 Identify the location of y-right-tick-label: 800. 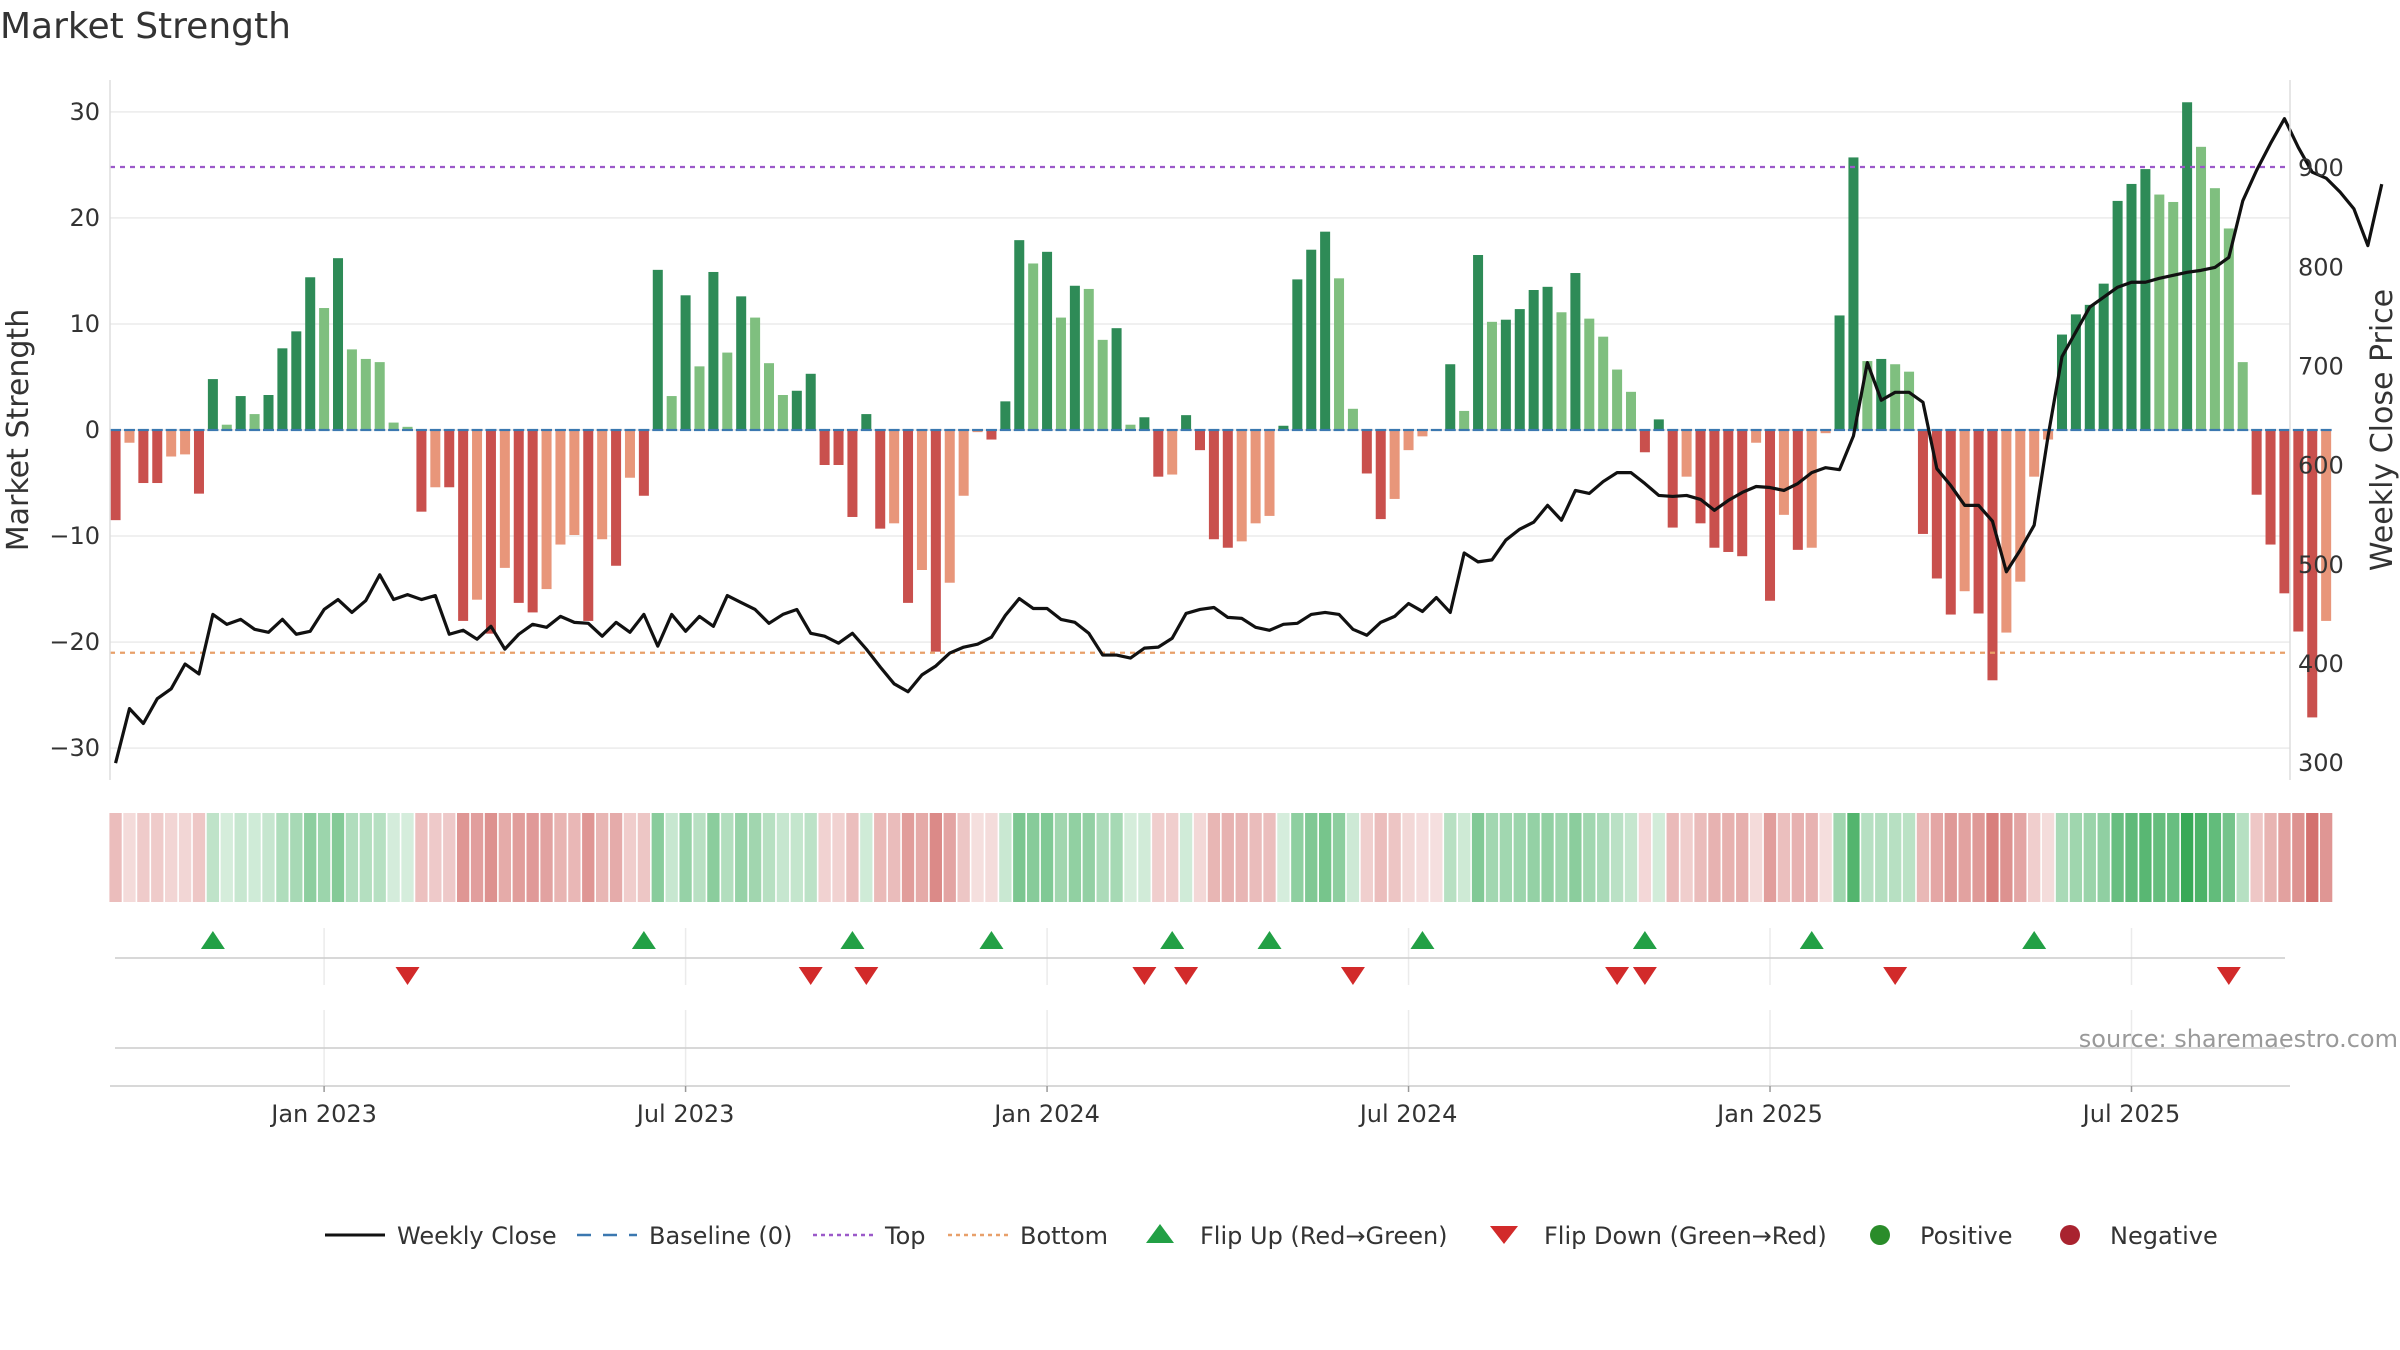
(2321, 267).